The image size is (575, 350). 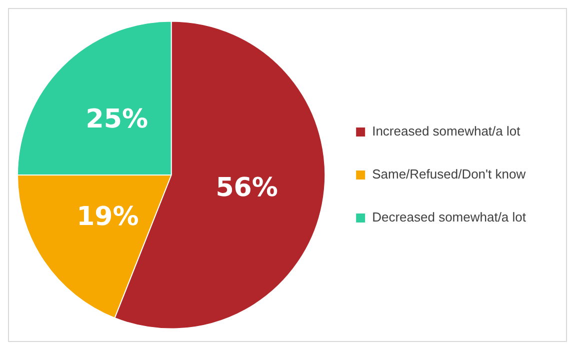 What do you see at coordinates (449, 174) in the screenshot?
I see `legend-label: Same/Refused/Don't know` at bounding box center [449, 174].